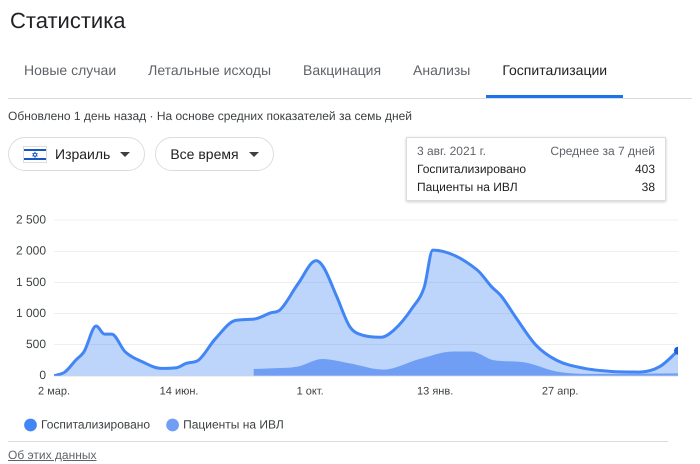 The image size is (700, 464). Describe the element at coordinates (70, 70) in the screenshot. I see `text: Новые случаи` at that location.